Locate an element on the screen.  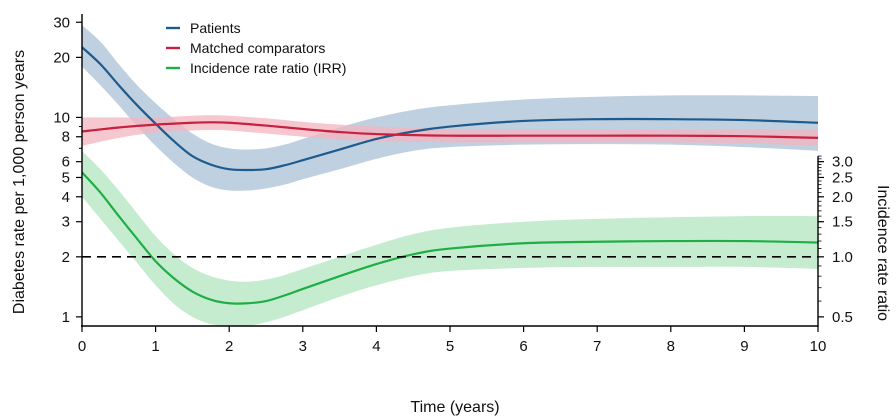
x-tick-label: 0 is located at coordinates (82, 346).